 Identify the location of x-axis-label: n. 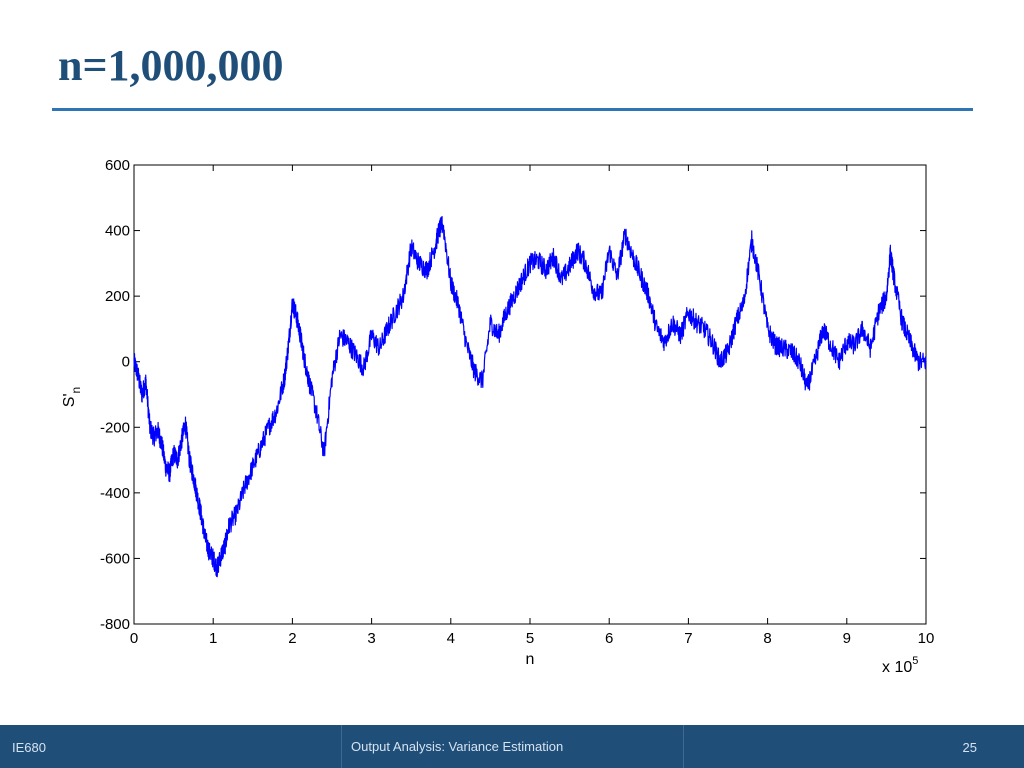
(530, 659).